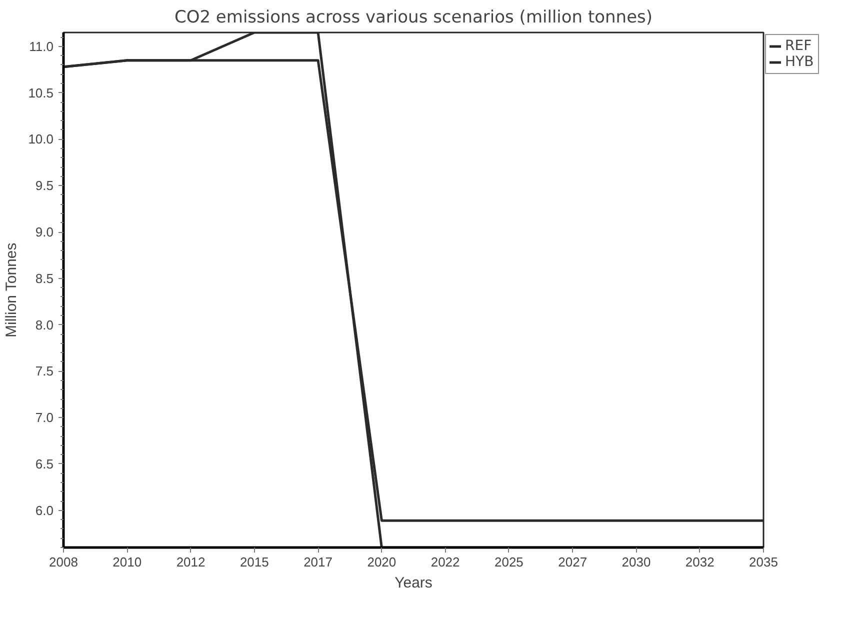 The height and width of the screenshot is (625, 859). What do you see at coordinates (44, 324) in the screenshot?
I see `y-tick-label: 8.0` at bounding box center [44, 324].